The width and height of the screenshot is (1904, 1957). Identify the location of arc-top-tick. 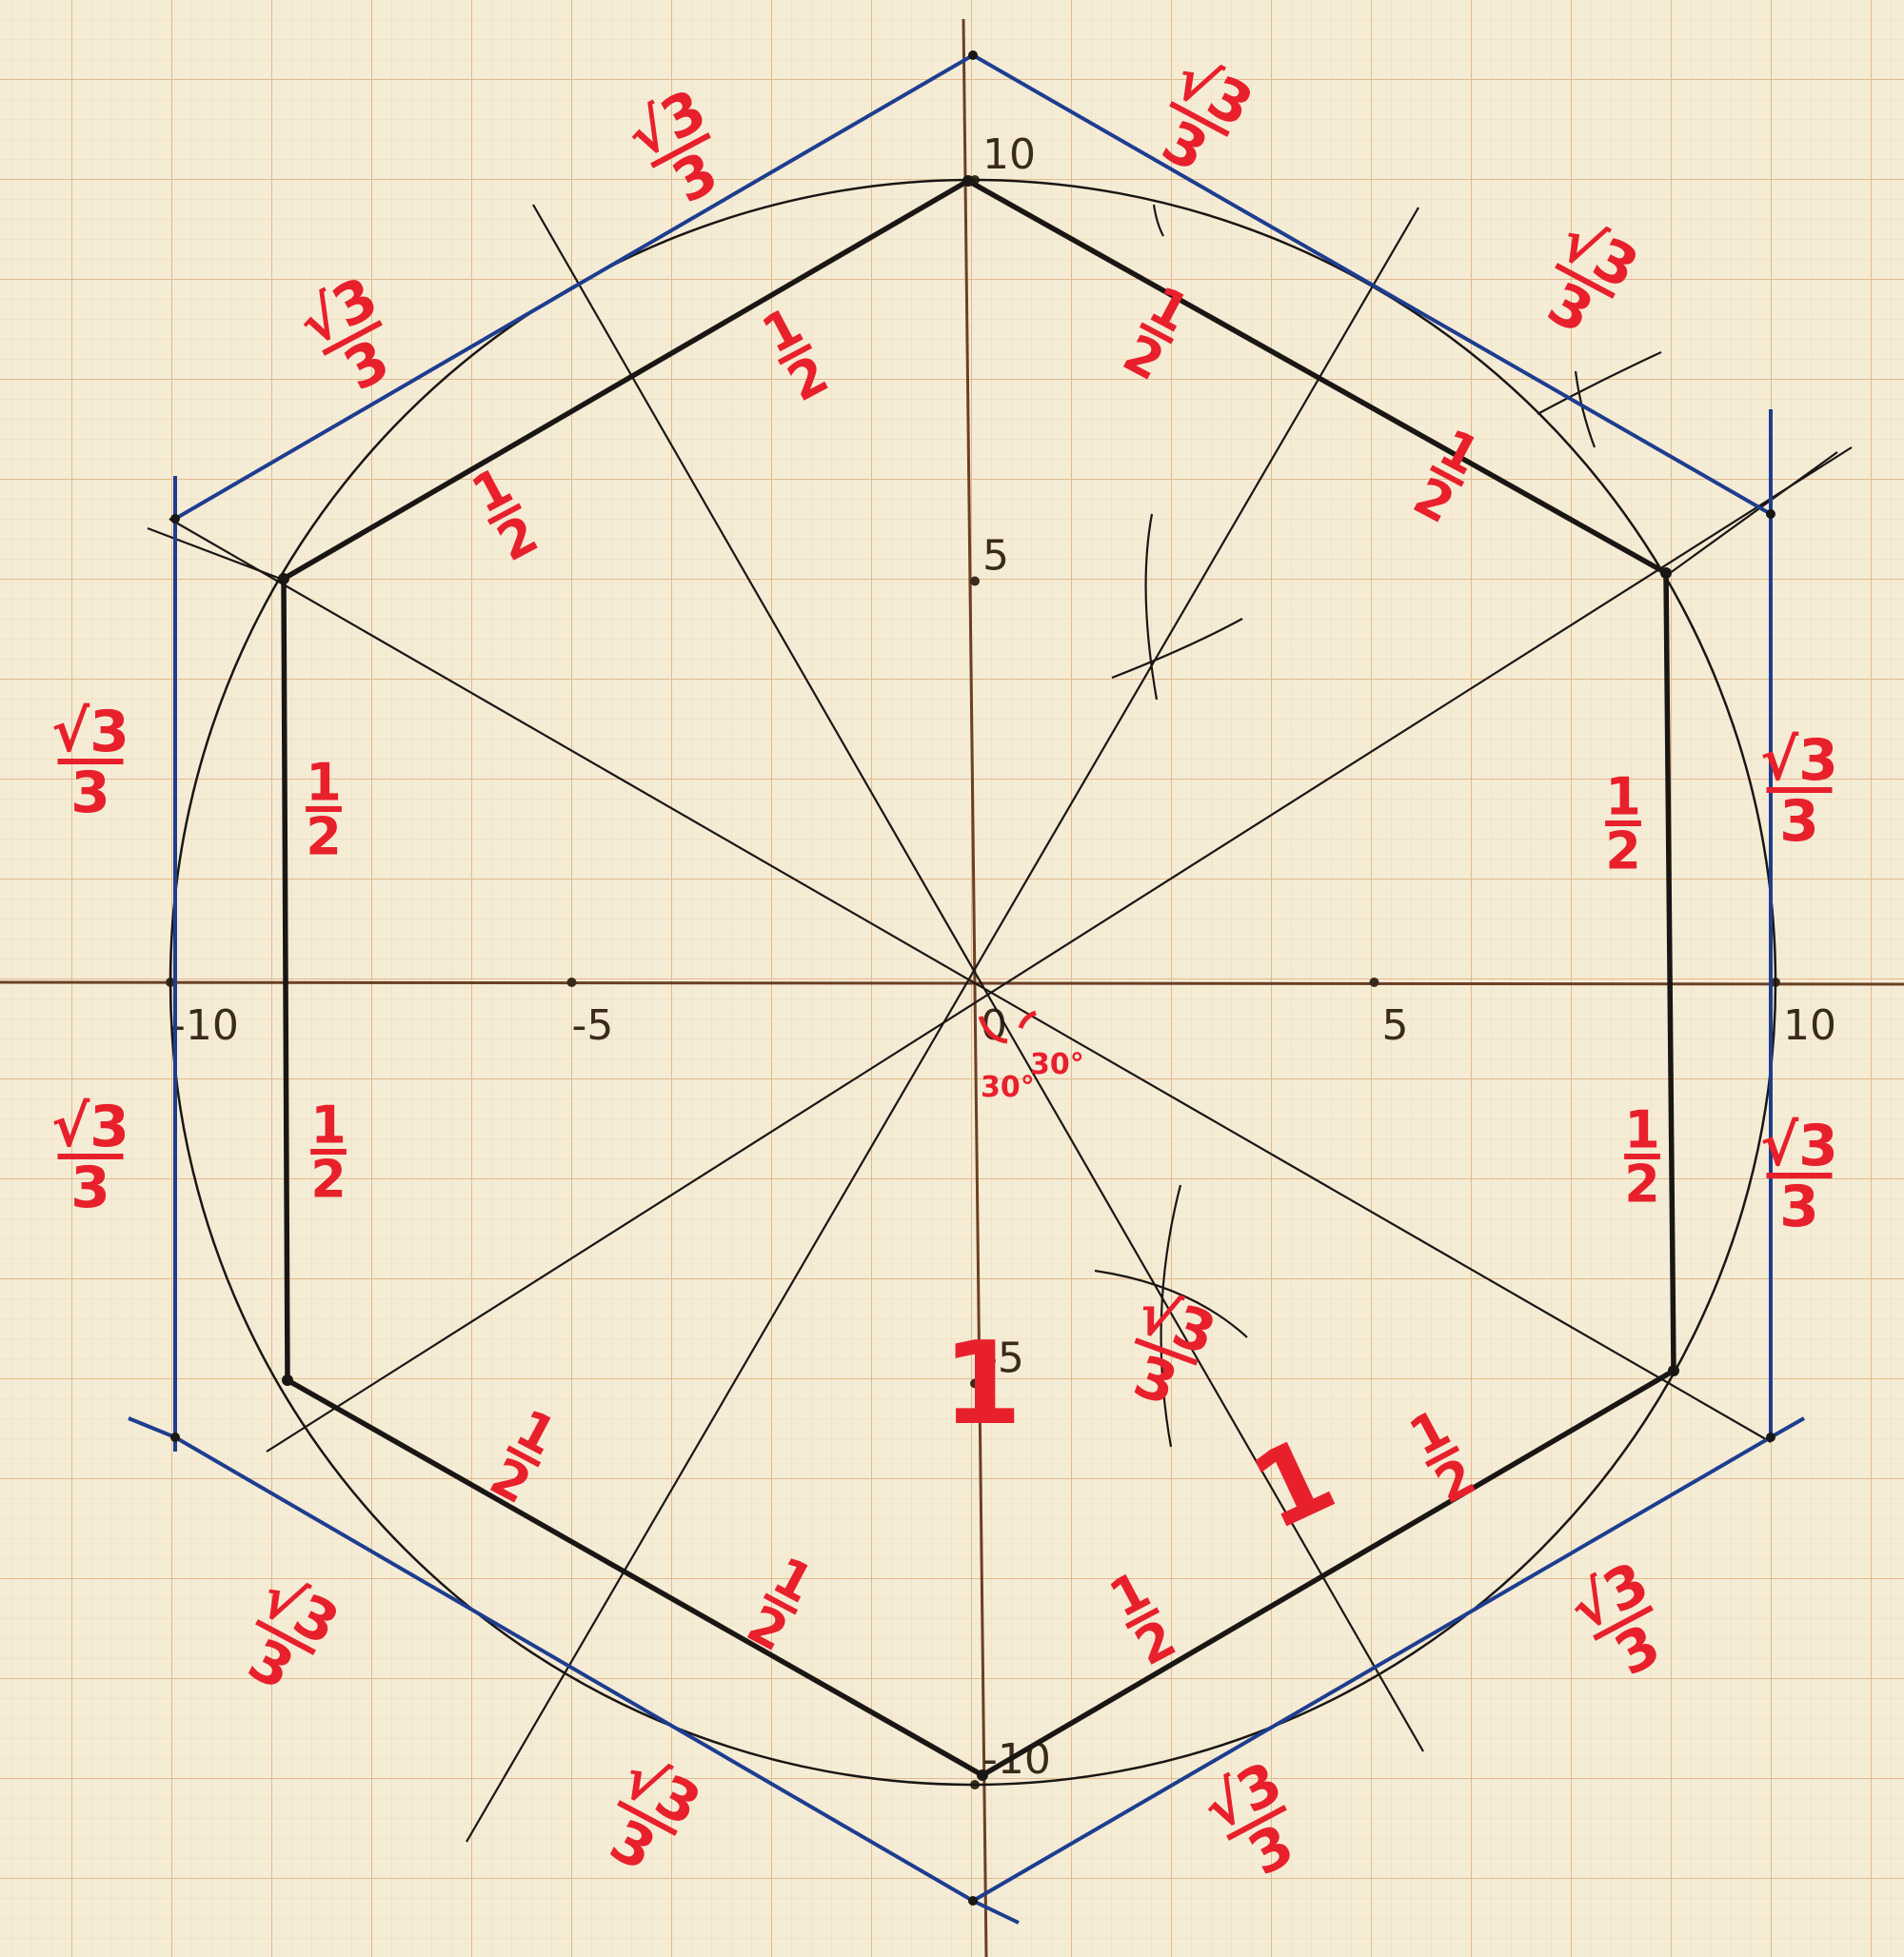
(1158, 220).